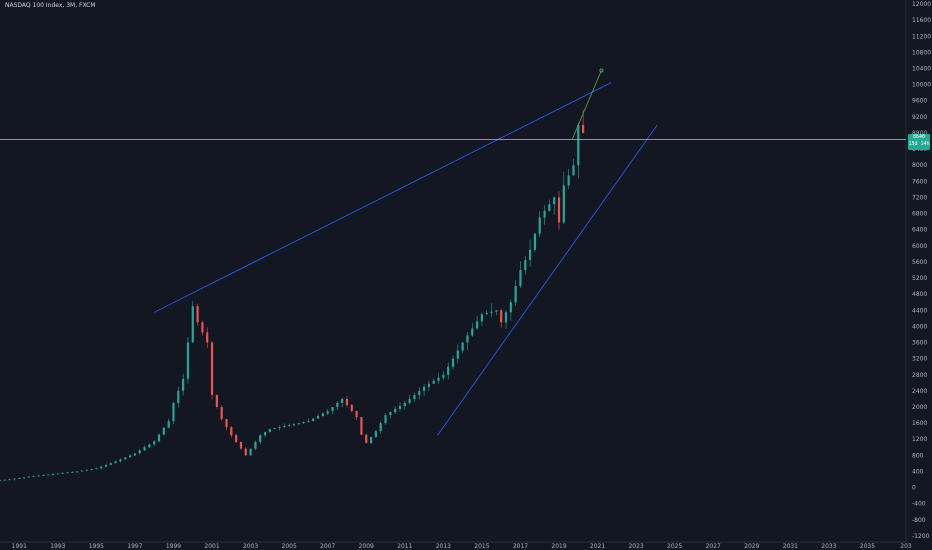 The width and height of the screenshot is (932, 550). What do you see at coordinates (57, 546) in the screenshot?
I see `time-tick-label: 1993` at bounding box center [57, 546].